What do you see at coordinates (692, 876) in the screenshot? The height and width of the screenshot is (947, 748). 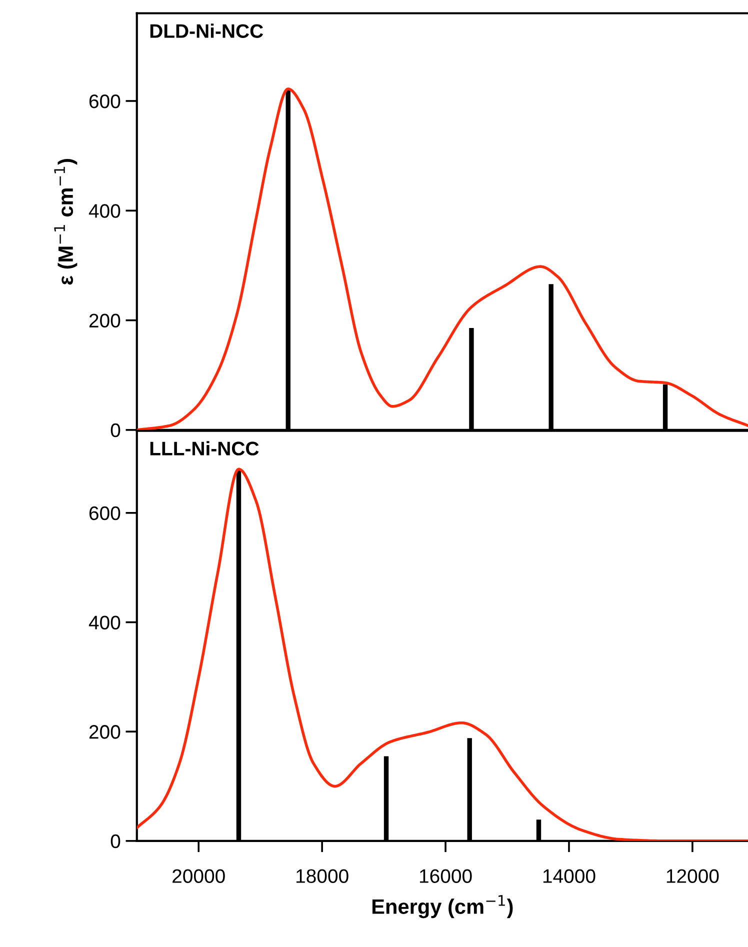 I see `x-tick-label: 12000` at bounding box center [692, 876].